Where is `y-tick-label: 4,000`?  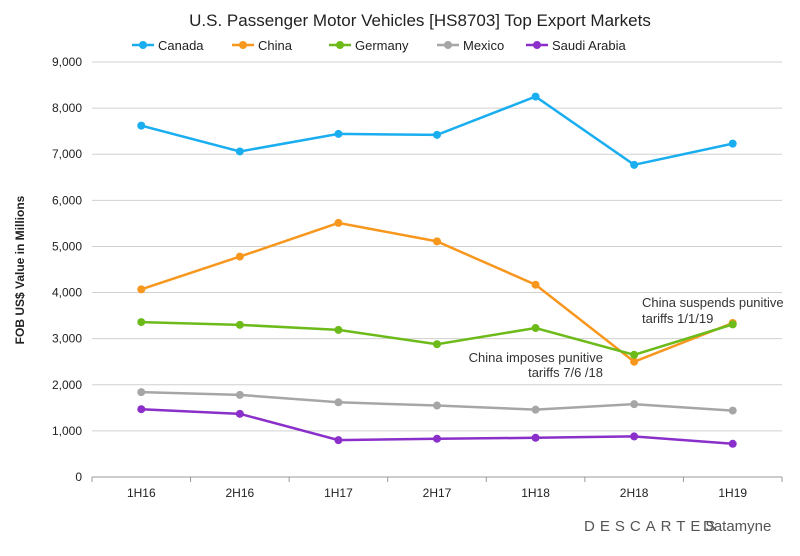
y-tick-label: 4,000 is located at coordinates (67, 293).